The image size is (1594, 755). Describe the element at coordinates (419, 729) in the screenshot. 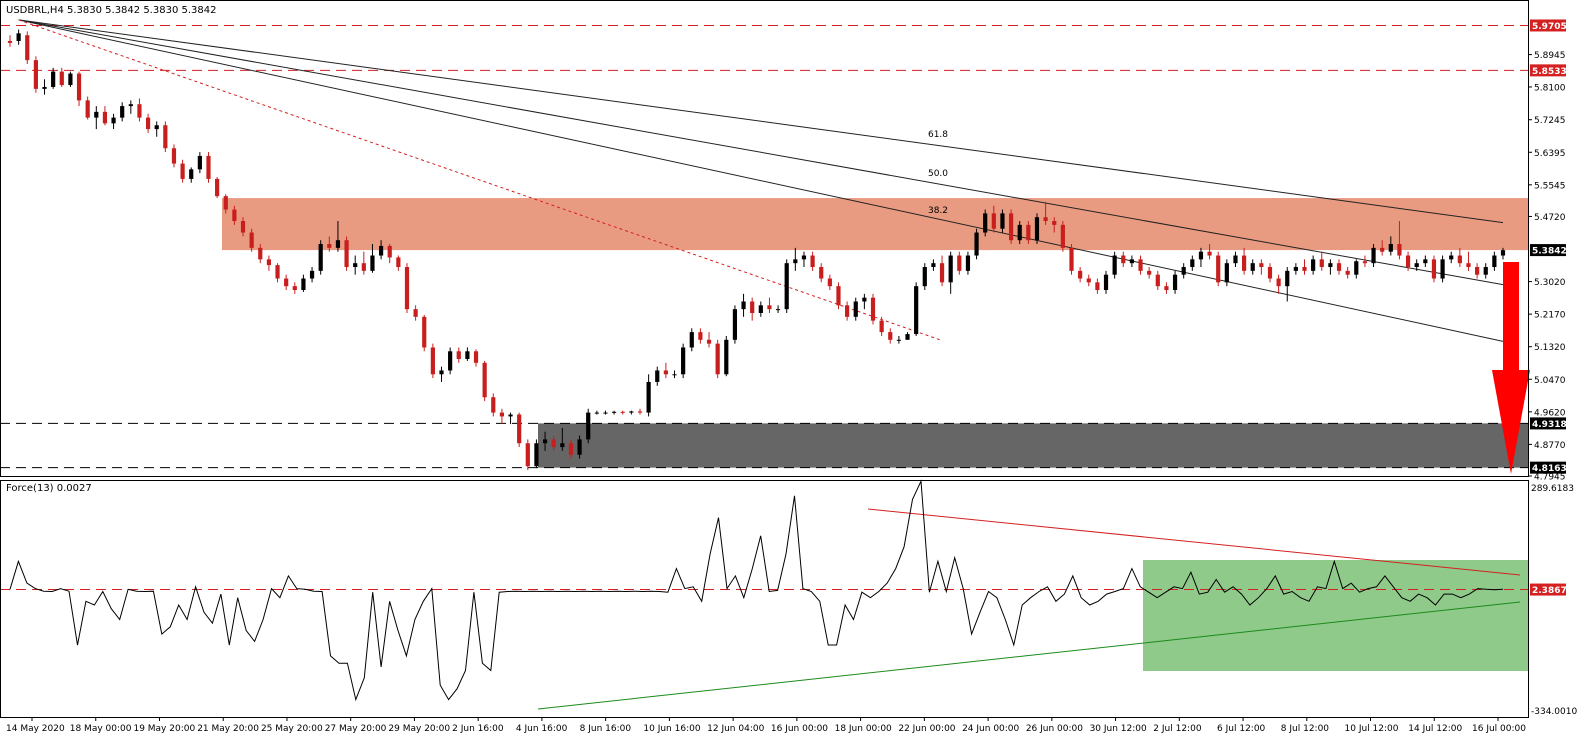

I see `x-tick-label: 29 May 20:00` at that location.